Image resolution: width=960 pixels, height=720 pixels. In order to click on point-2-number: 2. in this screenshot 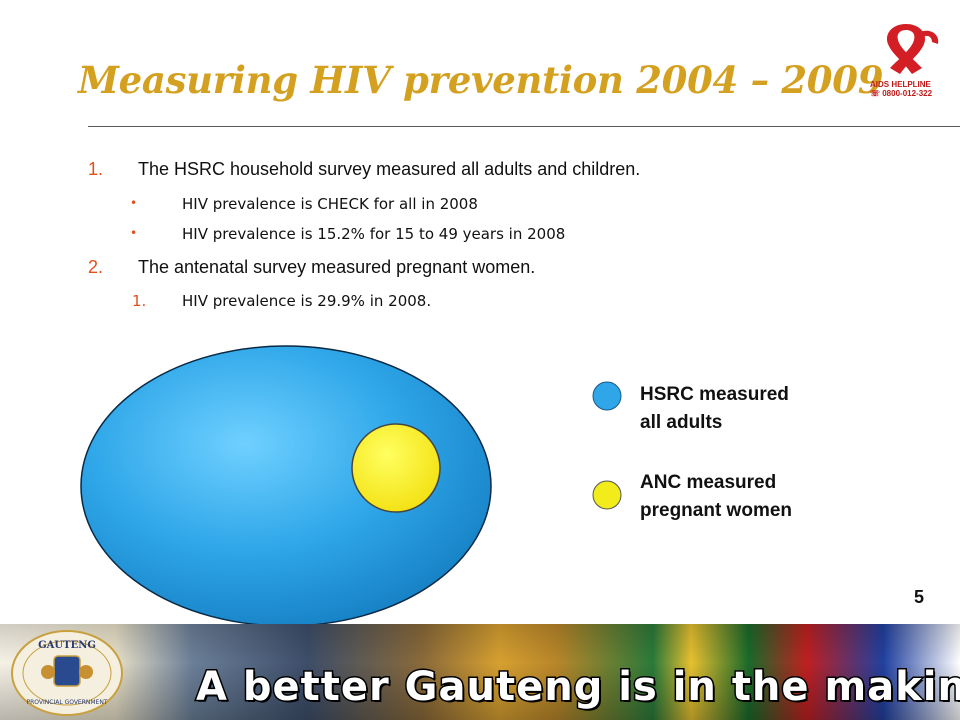, I will do `click(96, 267)`.